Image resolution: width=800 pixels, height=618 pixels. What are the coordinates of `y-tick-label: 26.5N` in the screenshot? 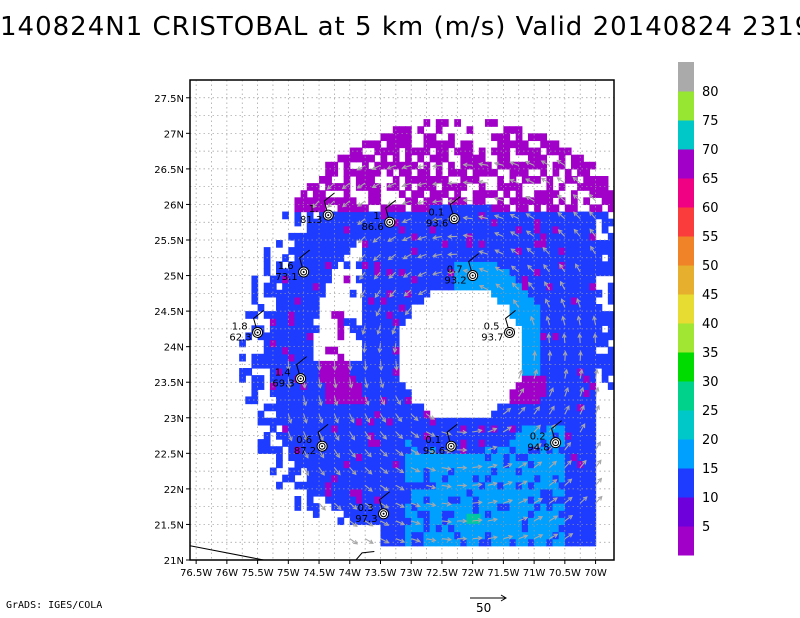 It's located at (169, 170).